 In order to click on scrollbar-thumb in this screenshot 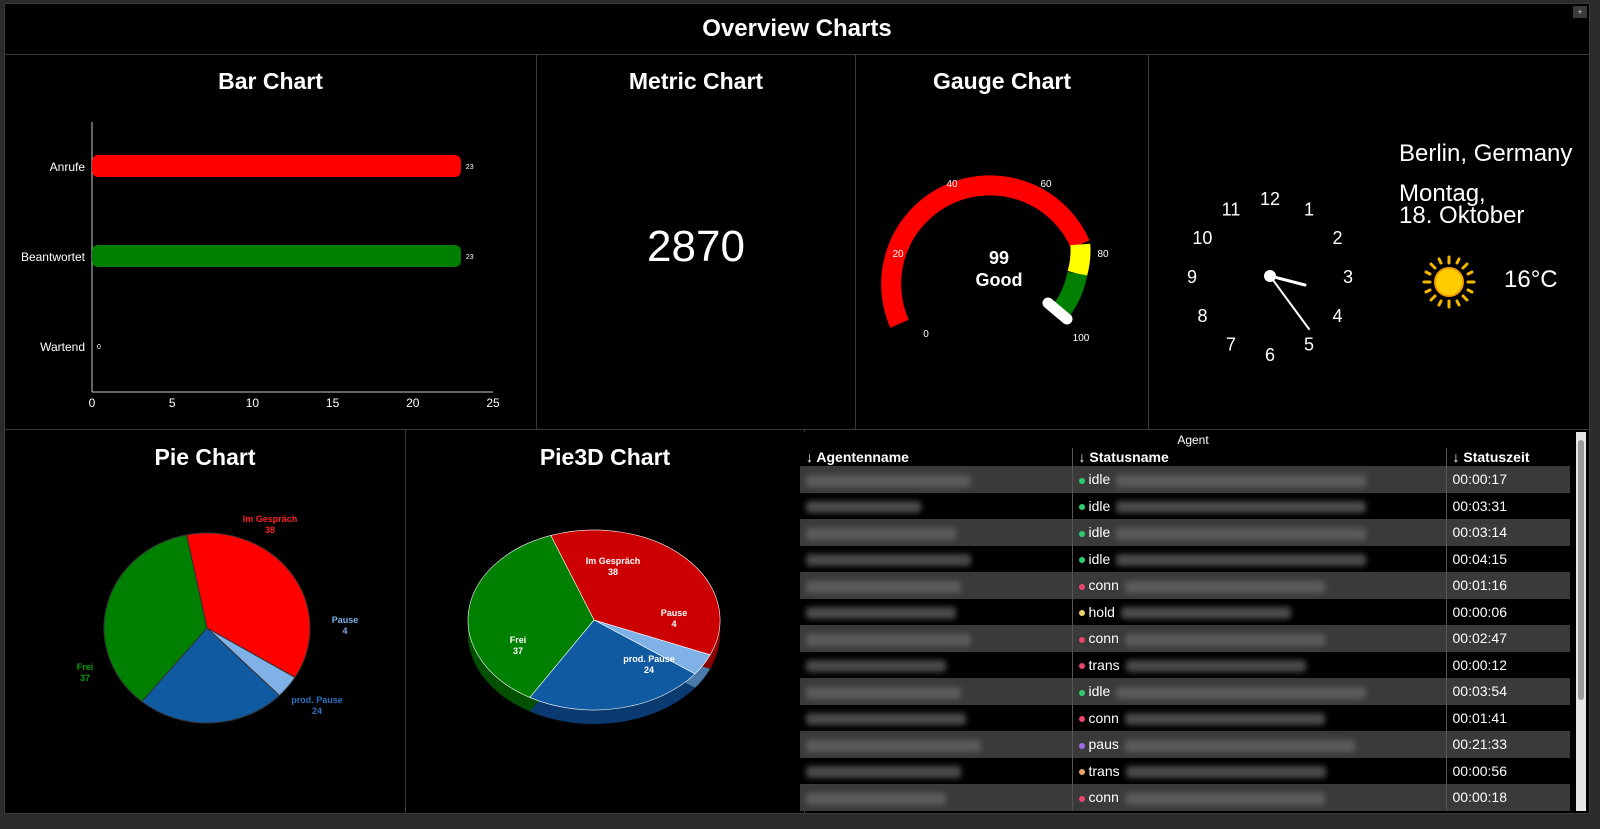, I will do `click(1581, 570)`.